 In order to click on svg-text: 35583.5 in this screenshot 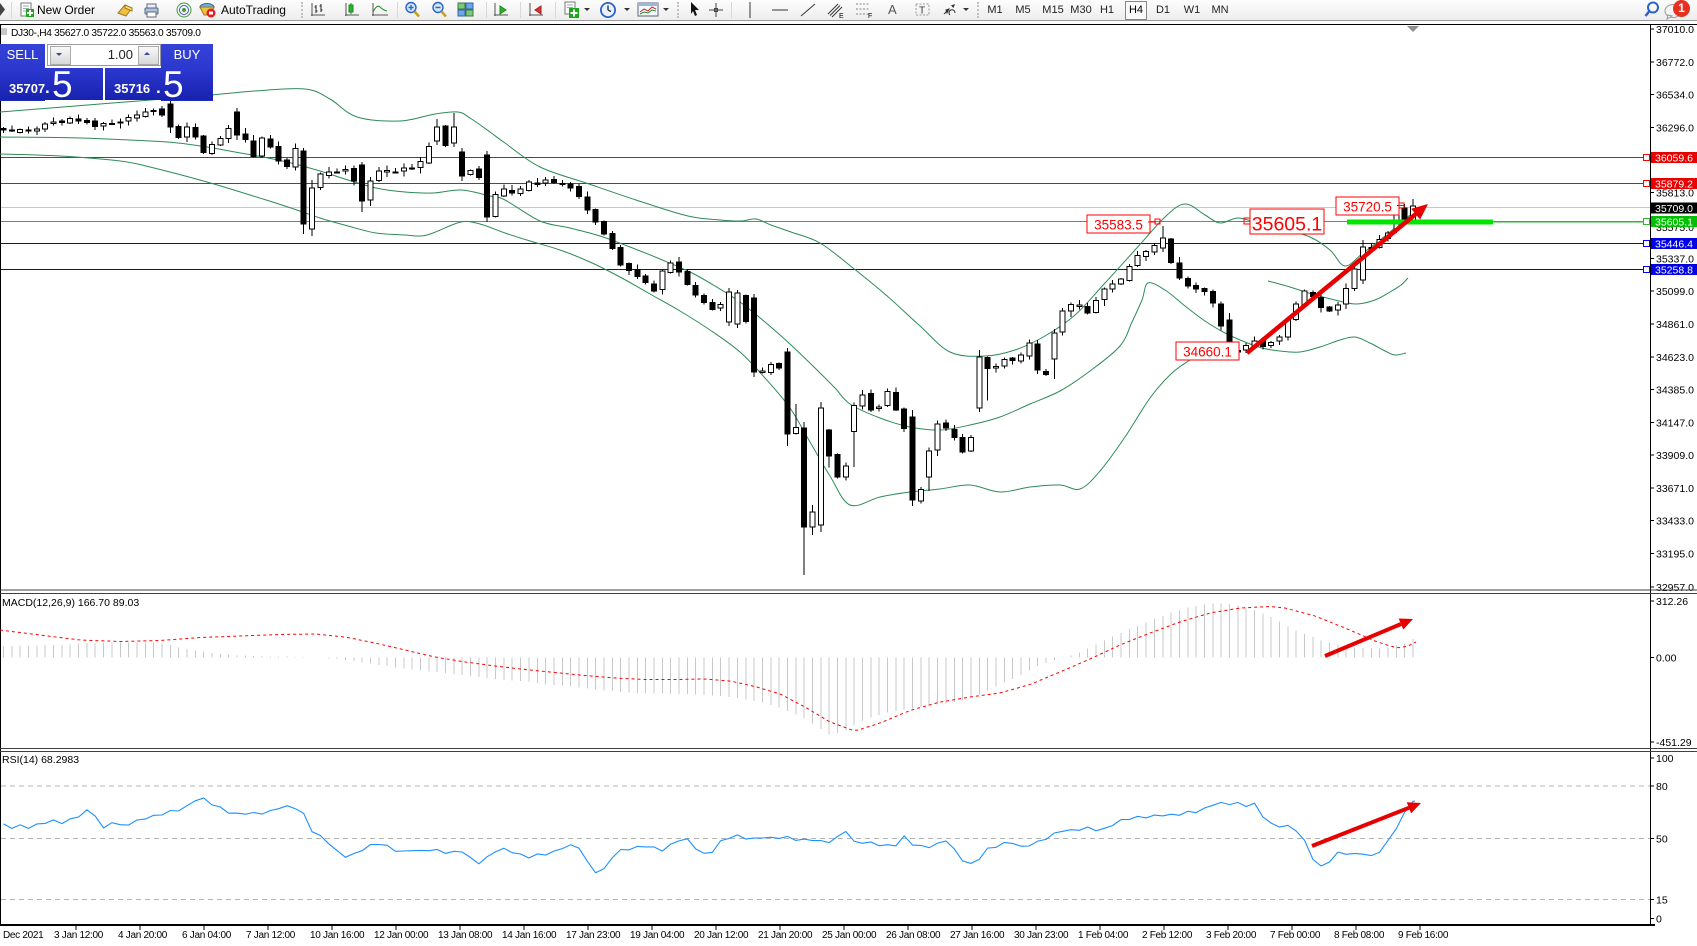, I will do `click(1118, 225)`.